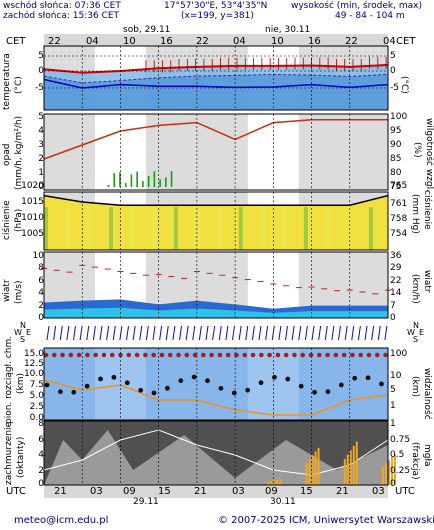  Describe the element at coordinates (41, 71) in the screenshot. I see `temp-tick-left-1: 0` at that location.